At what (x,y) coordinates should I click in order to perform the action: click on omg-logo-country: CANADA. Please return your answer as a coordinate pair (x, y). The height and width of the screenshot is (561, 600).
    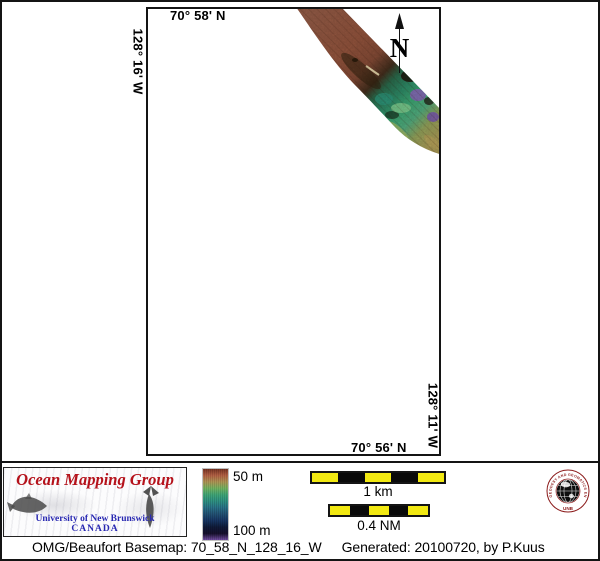
    Looking at the image, I should click on (95, 529).